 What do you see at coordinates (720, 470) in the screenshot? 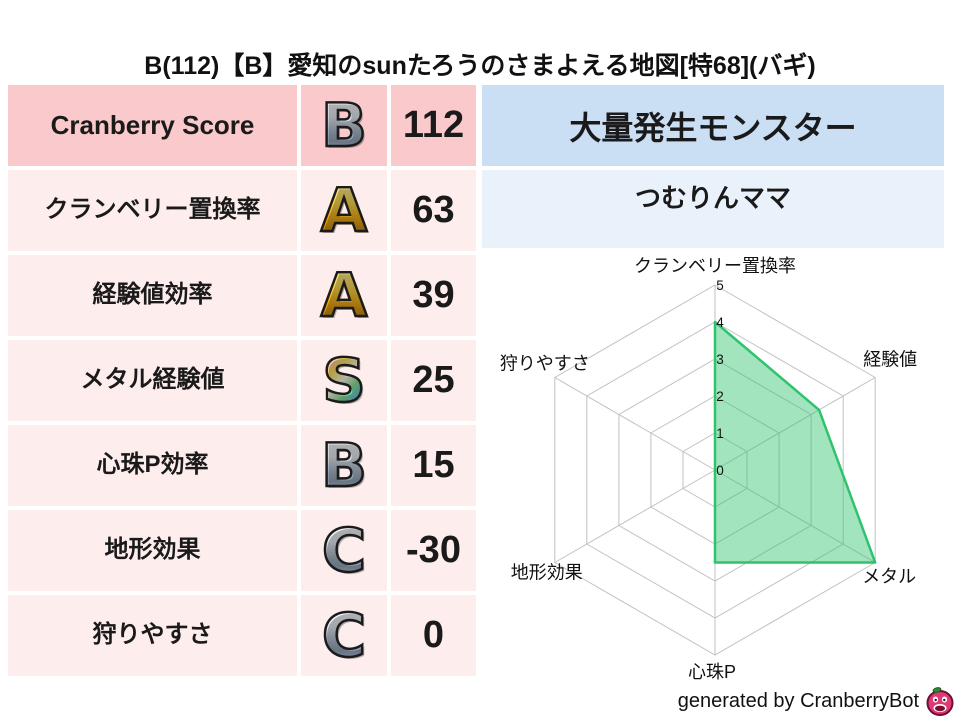
I see `svg-text: 0` at bounding box center [720, 470].